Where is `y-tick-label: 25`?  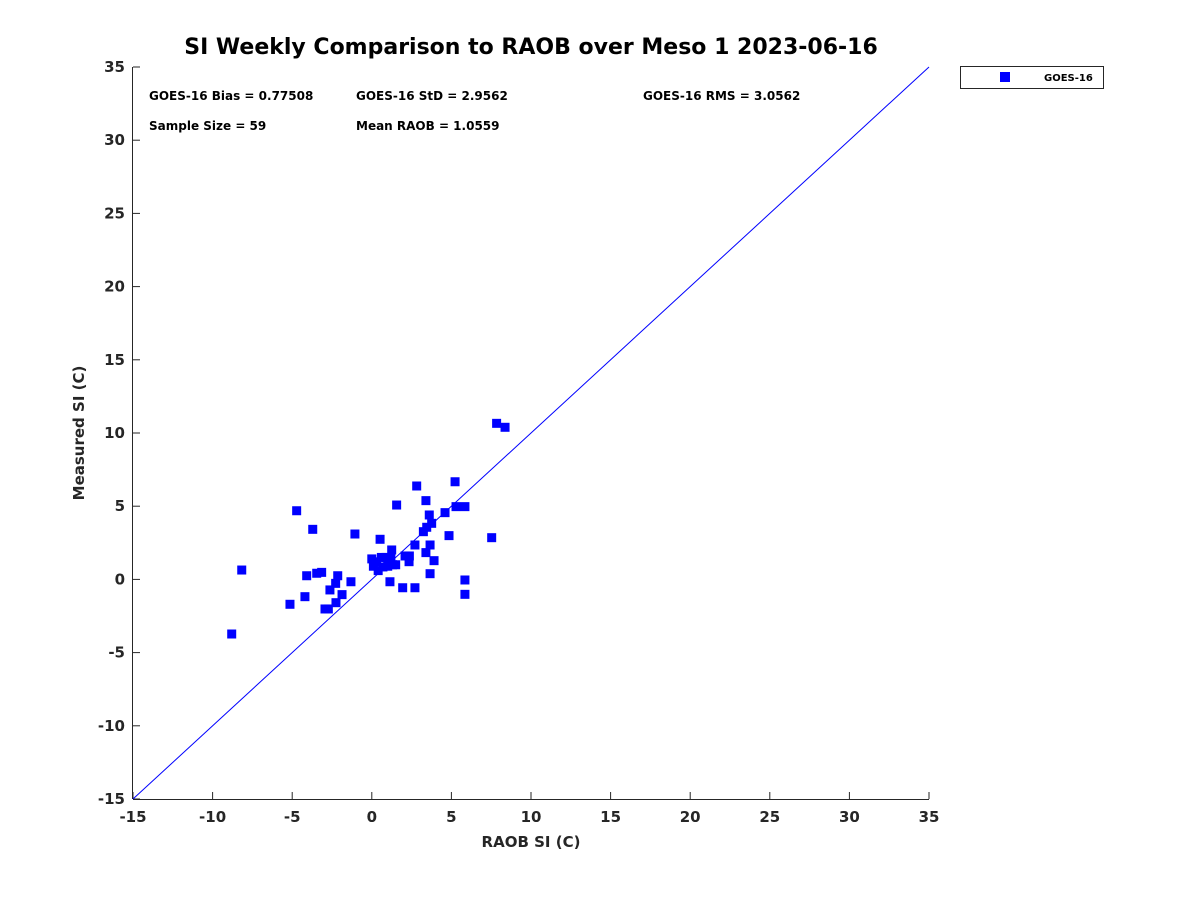 y-tick-label: 25 is located at coordinates (114, 213).